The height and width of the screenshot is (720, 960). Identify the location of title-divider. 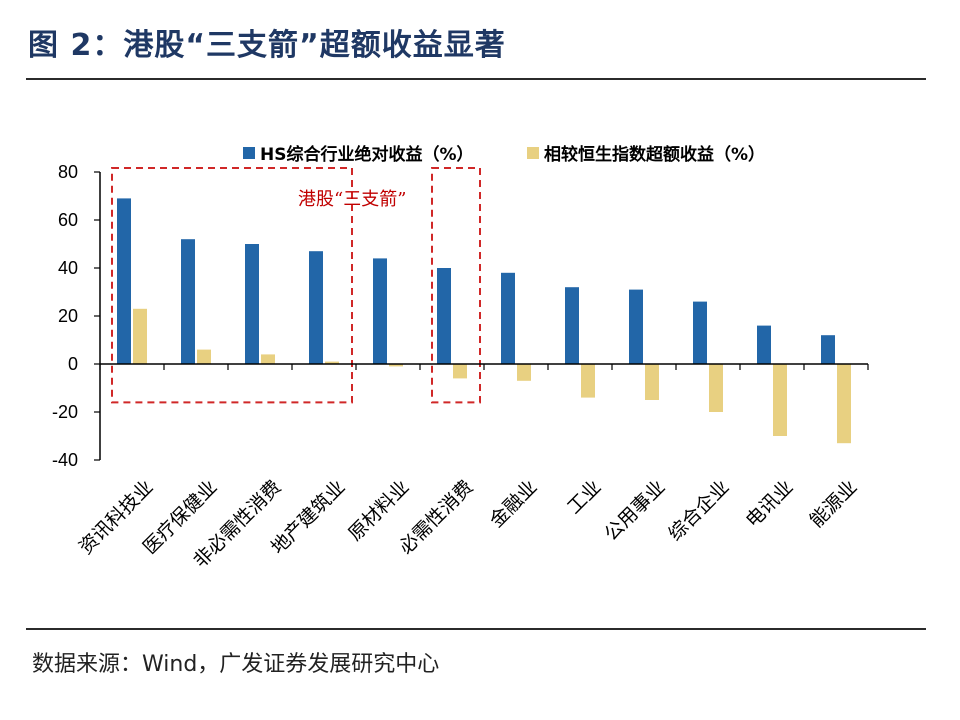
(476, 79).